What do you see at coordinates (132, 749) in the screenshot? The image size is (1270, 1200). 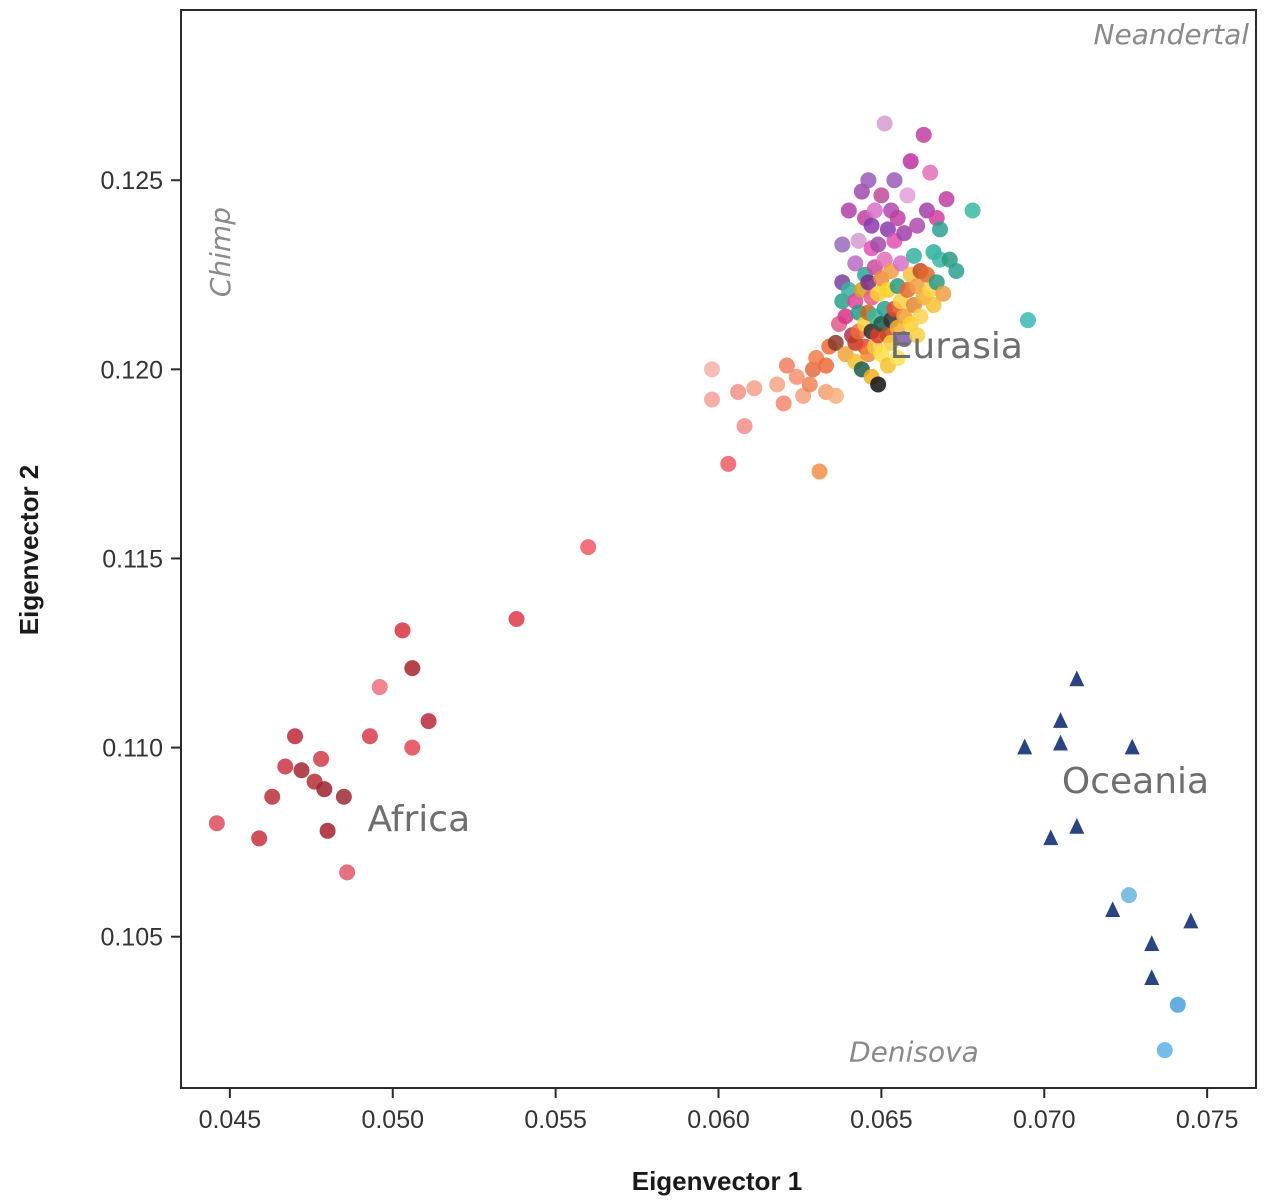 I see `y-tick-label: 0.110` at bounding box center [132, 749].